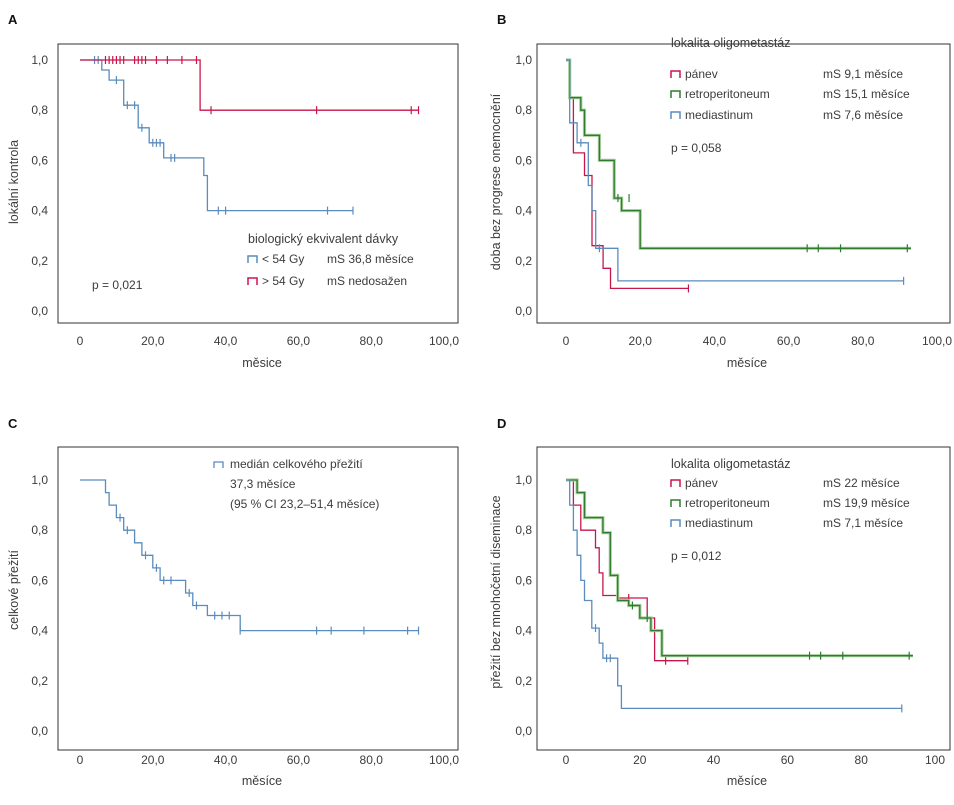 The image size is (954, 805). Describe the element at coordinates (263, 484) in the screenshot. I see `legend-text: 37,3 měsíce` at that location.